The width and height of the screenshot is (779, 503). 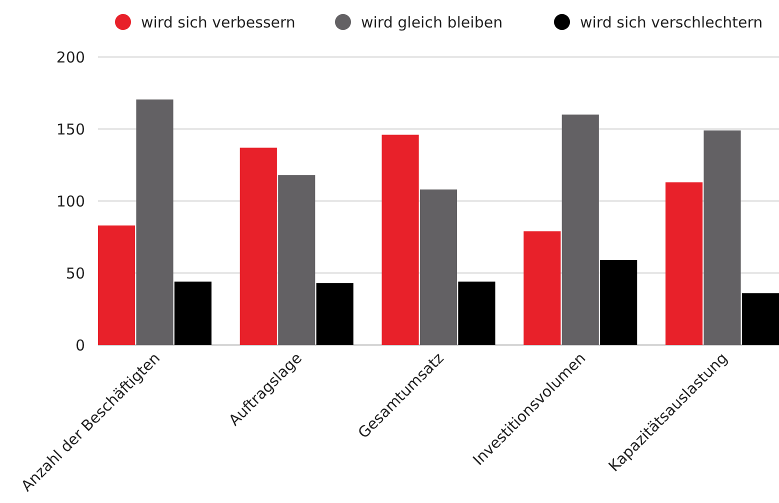 I want to click on y-tick-label: 100, so click(x=70, y=201).